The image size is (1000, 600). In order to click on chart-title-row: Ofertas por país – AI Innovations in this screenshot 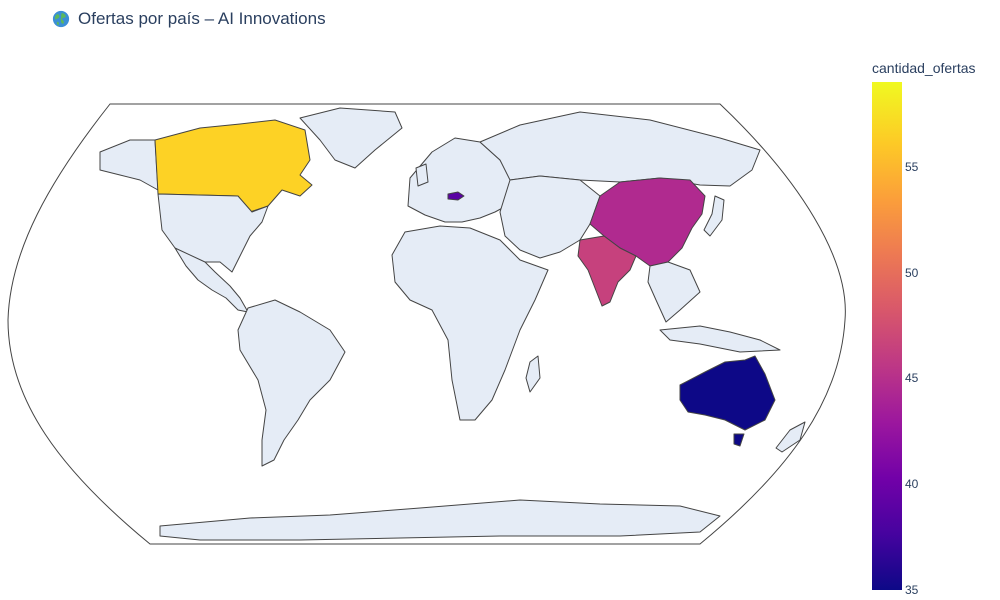, I will do `click(189, 19)`.